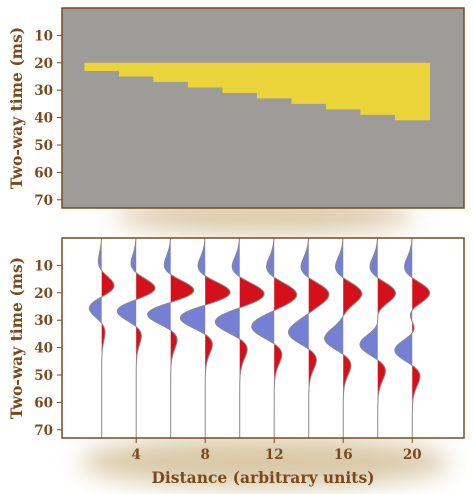  What do you see at coordinates (43, 36) in the screenshot?
I see `model-y-tick-label: 10` at bounding box center [43, 36].